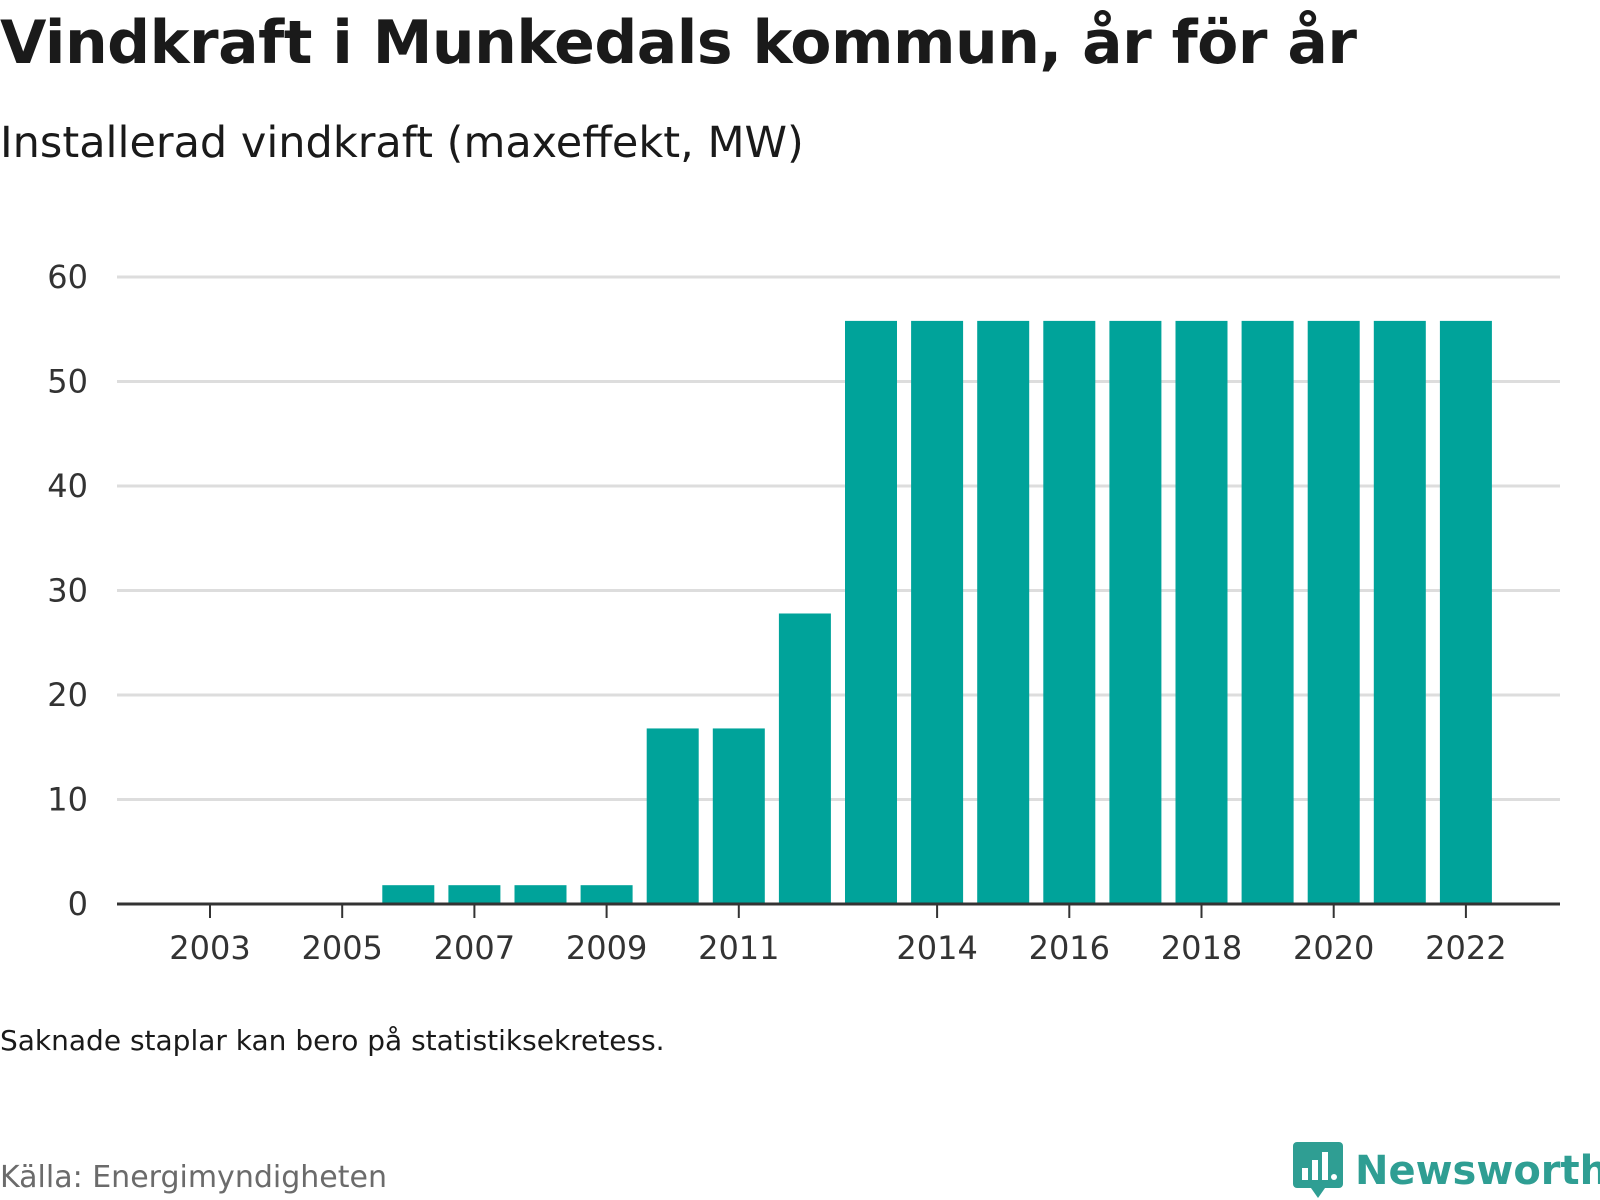 This screenshot has width=1600, height=1200. What do you see at coordinates (209, 948) in the screenshot?
I see `x-tick-label: 2003` at bounding box center [209, 948].